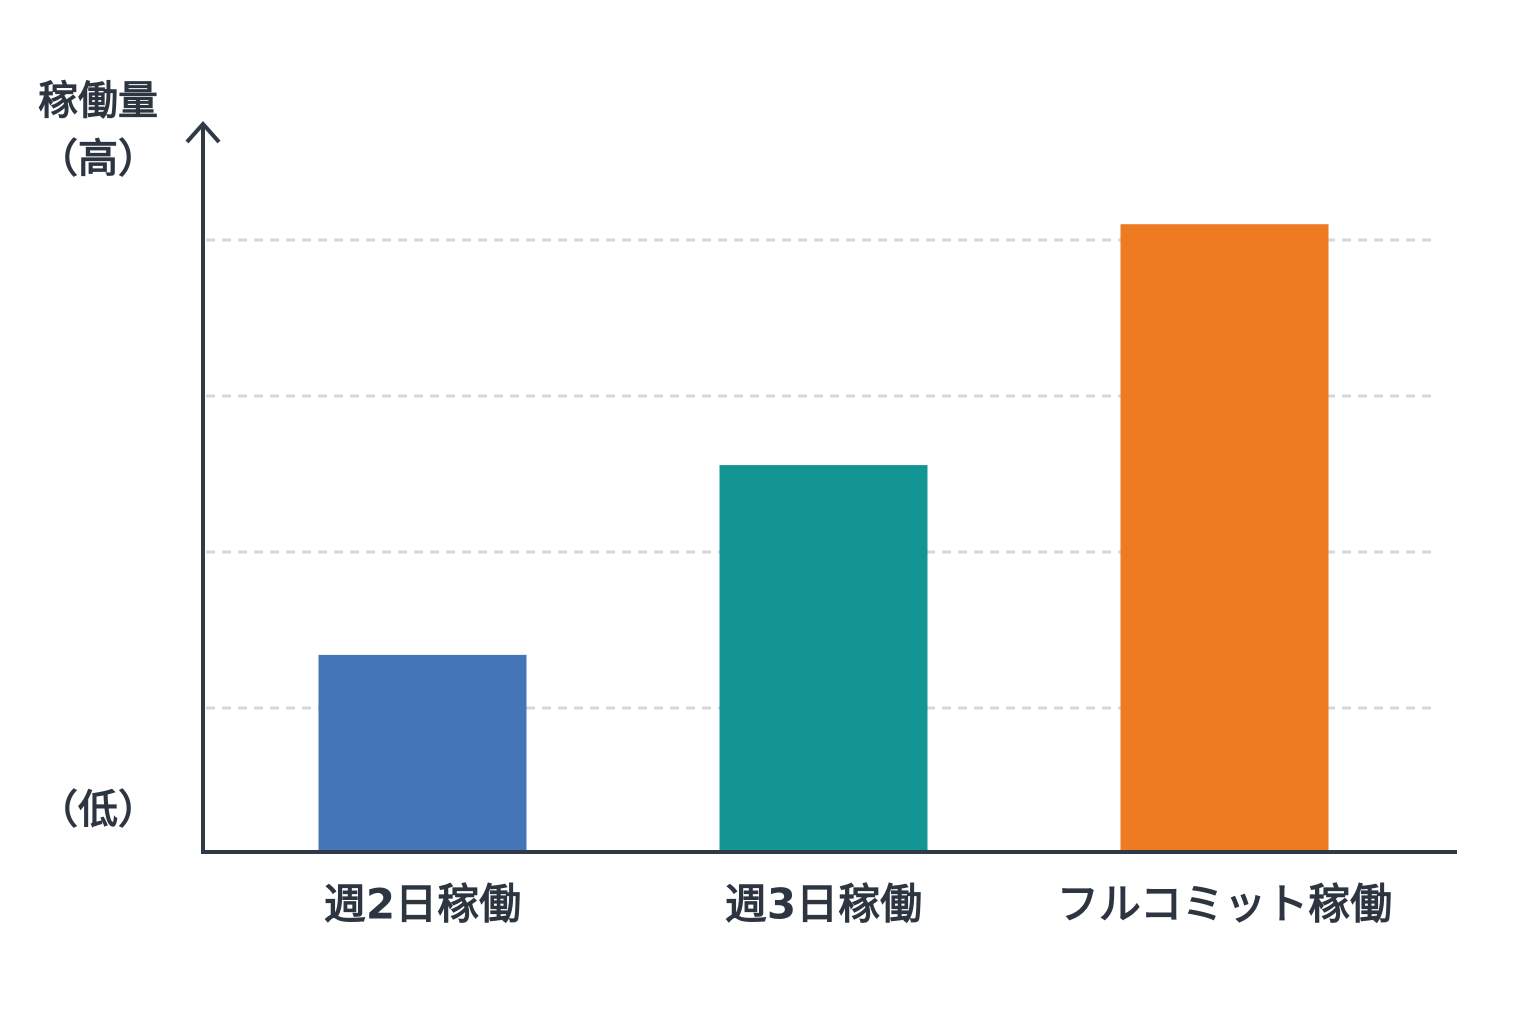 This screenshot has height=1024, width=1536. I want to click on x-tick-label: 週2日稼働, so click(422, 904).